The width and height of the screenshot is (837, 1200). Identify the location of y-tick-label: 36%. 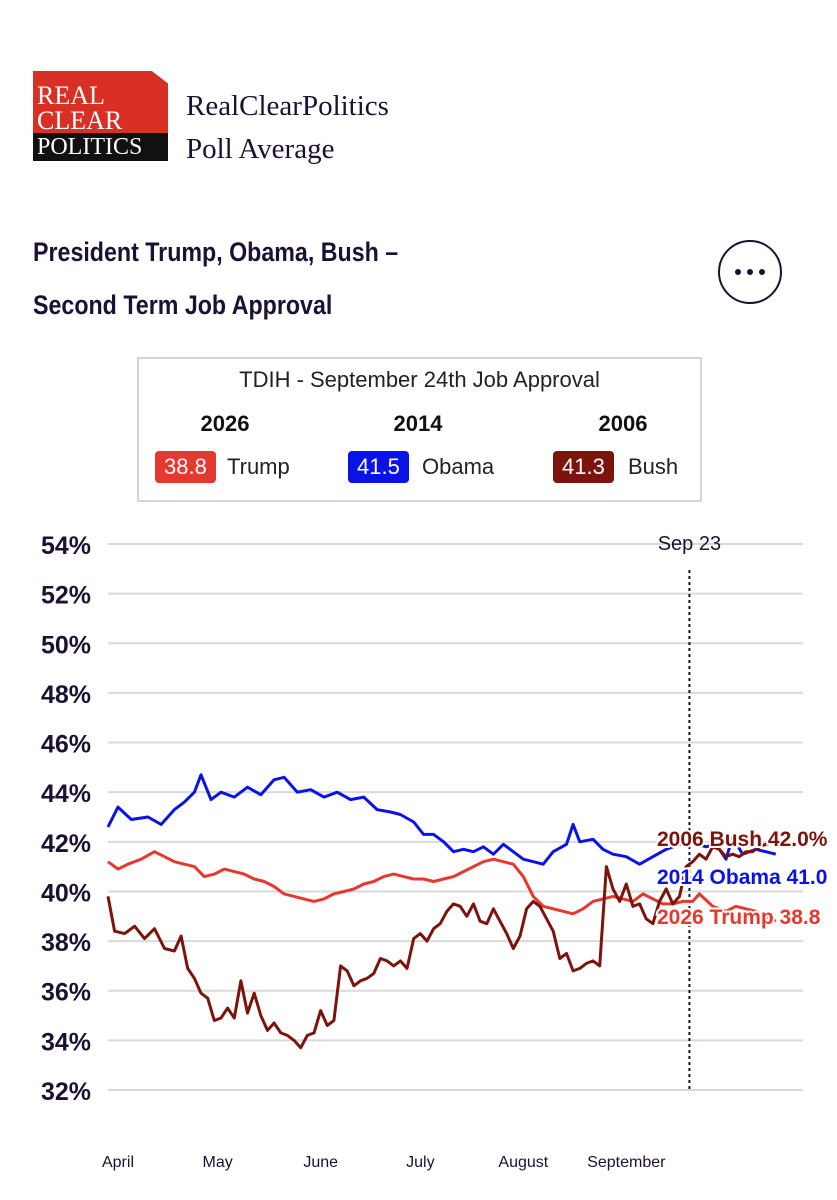
(66, 993).